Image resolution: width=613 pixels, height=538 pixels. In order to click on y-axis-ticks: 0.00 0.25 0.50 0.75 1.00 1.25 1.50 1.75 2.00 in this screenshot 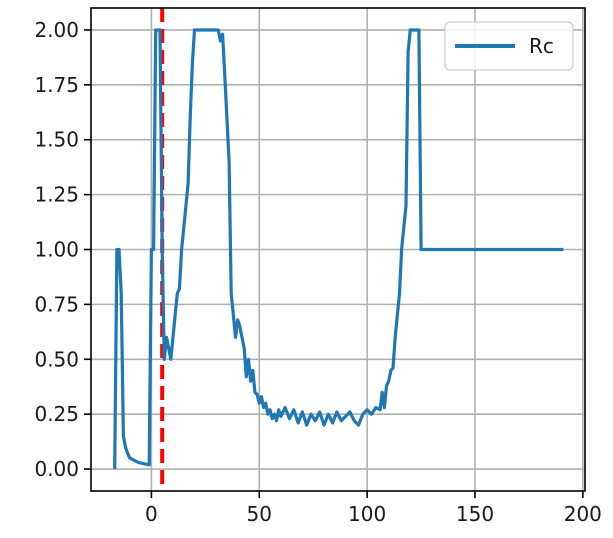, I will do `click(62, 249)`.